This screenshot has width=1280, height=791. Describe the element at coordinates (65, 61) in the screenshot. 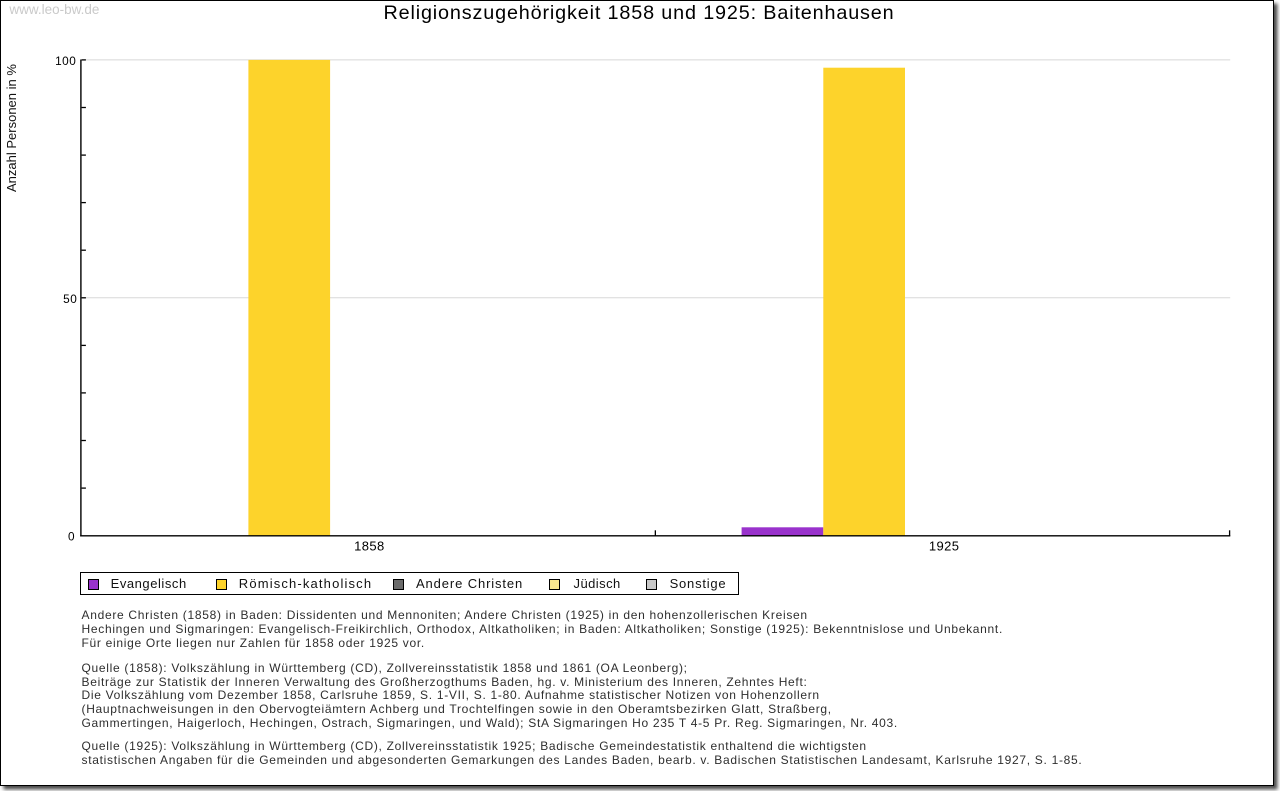

I see `svg-text: 100` at that location.